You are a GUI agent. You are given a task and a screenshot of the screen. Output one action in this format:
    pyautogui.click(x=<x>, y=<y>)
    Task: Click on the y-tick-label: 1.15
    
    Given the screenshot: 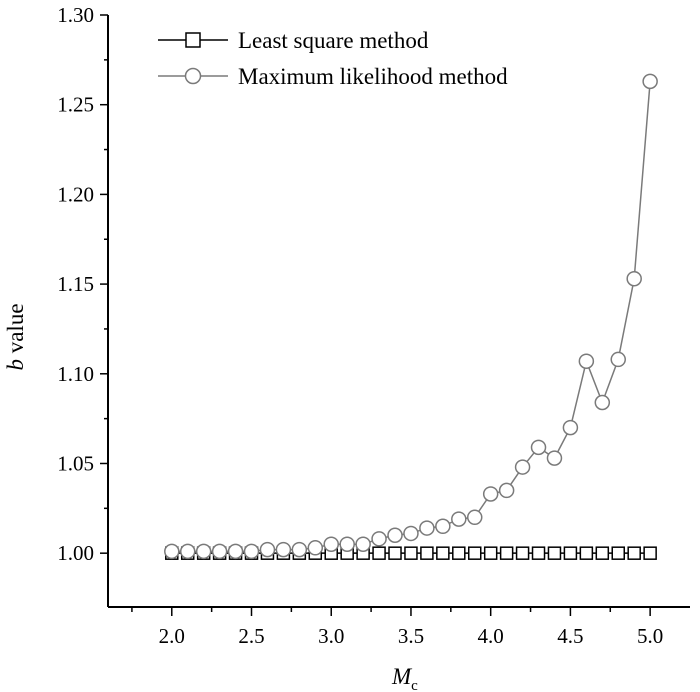 What is the action you would take?
    pyautogui.click(x=75, y=284)
    